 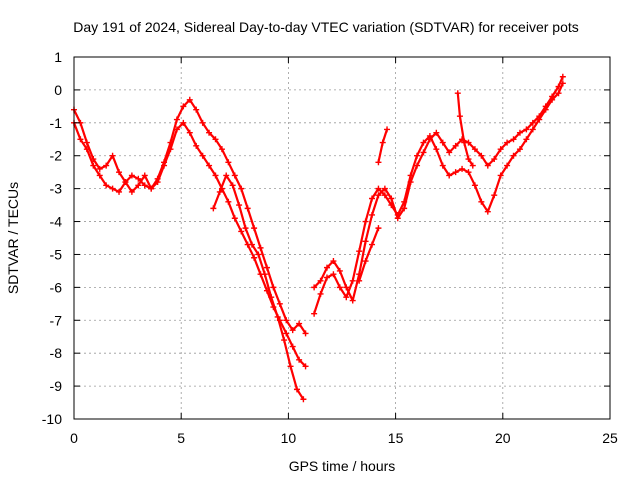 I want to click on y-tick-label: -5, so click(x=56, y=254).